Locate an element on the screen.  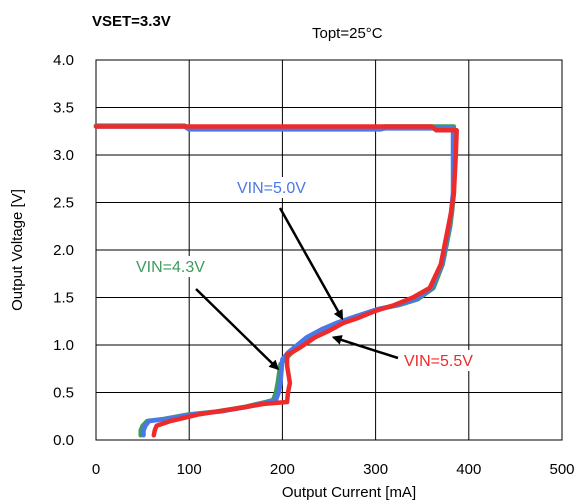
annotation-vin-5-0v-label-bg is located at coordinates (274, 187).